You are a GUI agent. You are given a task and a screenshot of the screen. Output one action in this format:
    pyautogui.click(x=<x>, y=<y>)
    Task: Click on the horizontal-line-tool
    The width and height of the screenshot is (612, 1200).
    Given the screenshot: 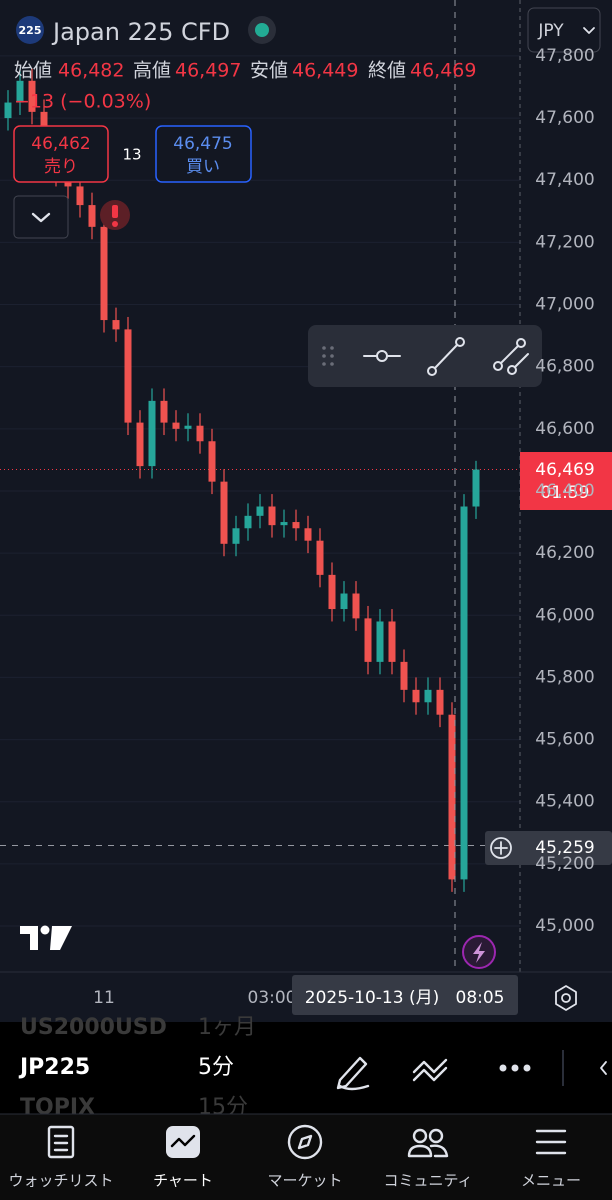 What is the action you would take?
    pyautogui.click(x=382, y=356)
    